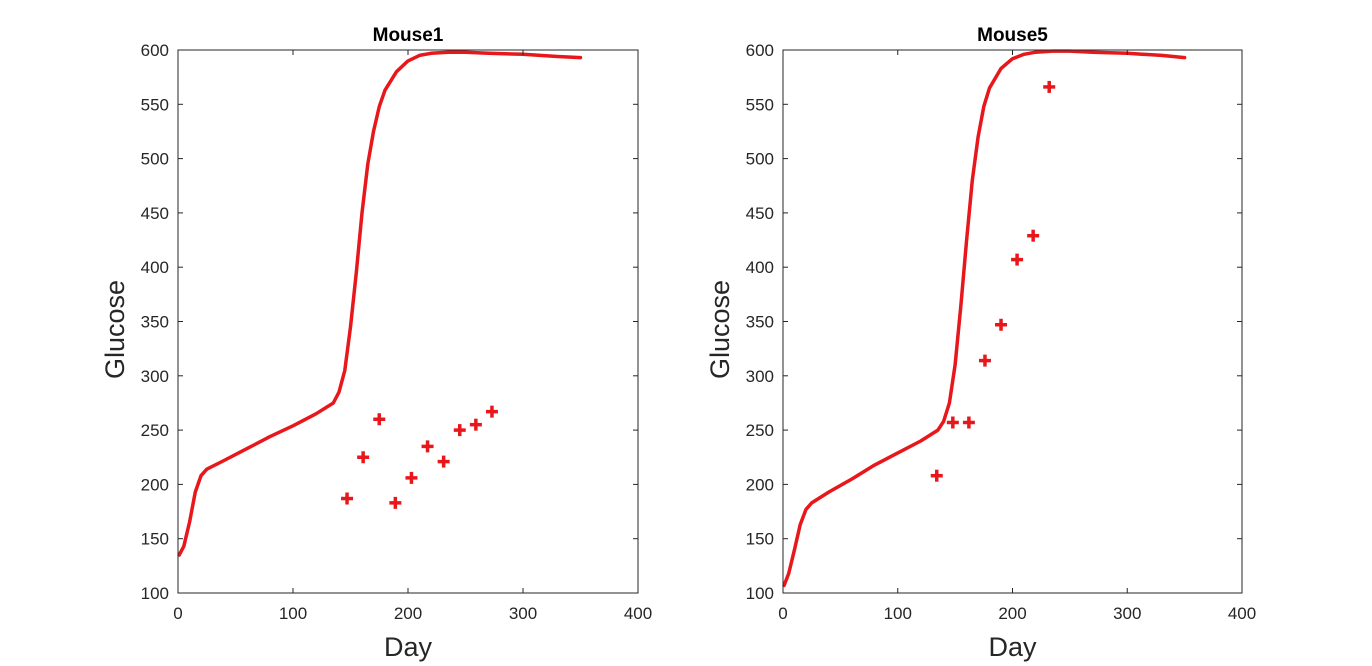 This screenshot has height=666, width=1372. What do you see at coordinates (408, 35) in the screenshot?
I see `chart-title: Mouse1` at bounding box center [408, 35].